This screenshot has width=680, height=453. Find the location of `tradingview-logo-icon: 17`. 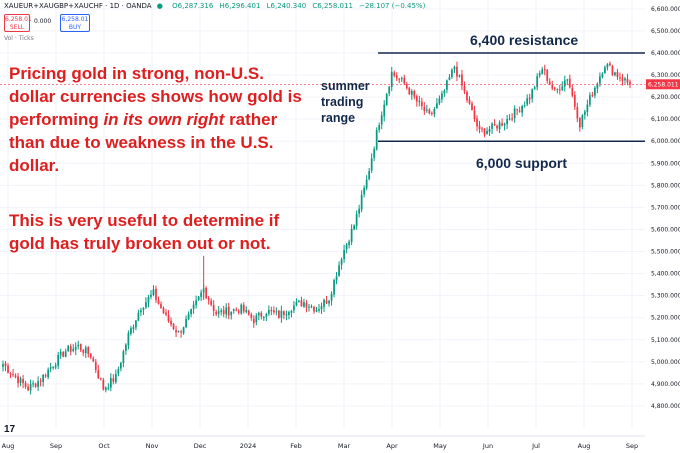

tradingview-logo-icon: 17 is located at coordinates (10, 429).